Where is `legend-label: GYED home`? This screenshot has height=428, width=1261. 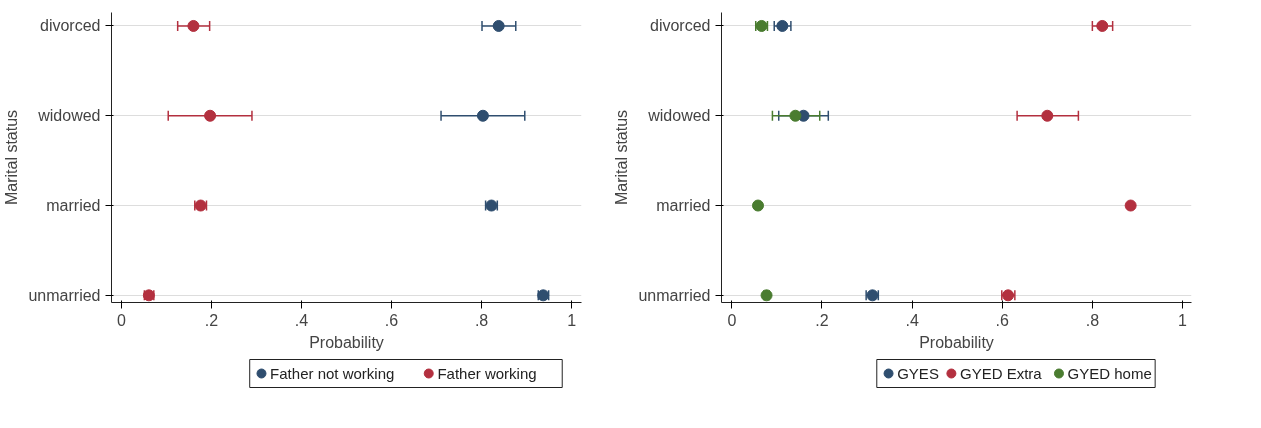 legend-label: GYED home is located at coordinates (1109, 373).